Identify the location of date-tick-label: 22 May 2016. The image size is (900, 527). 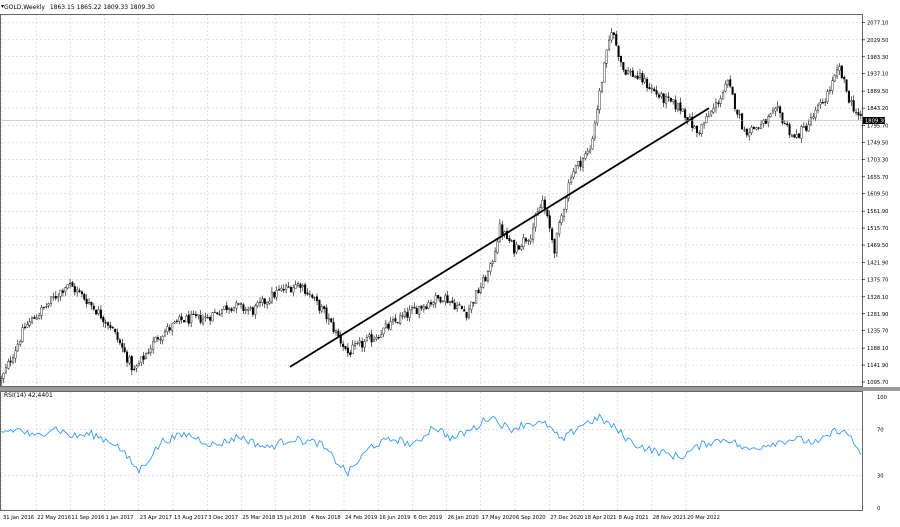
(54, 518).